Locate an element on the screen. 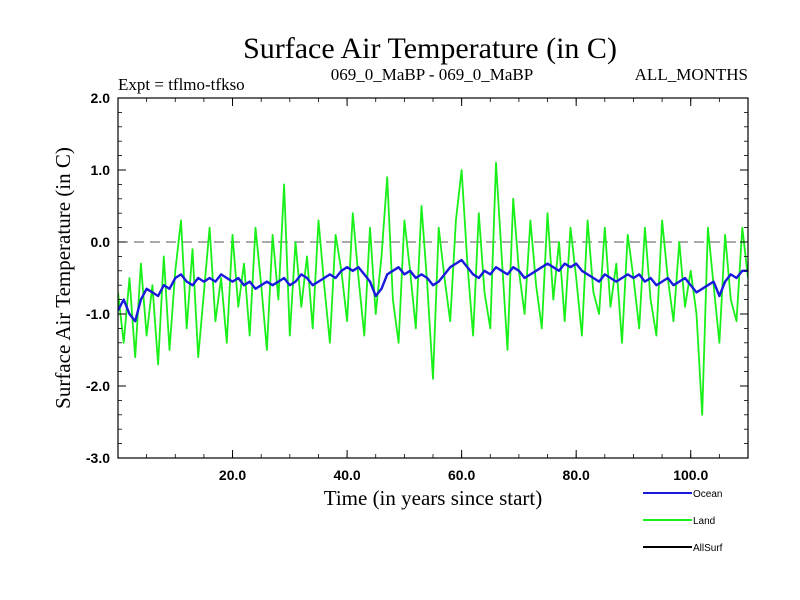  y-tick-label: 1.0 is located at coordinates (101, 170).